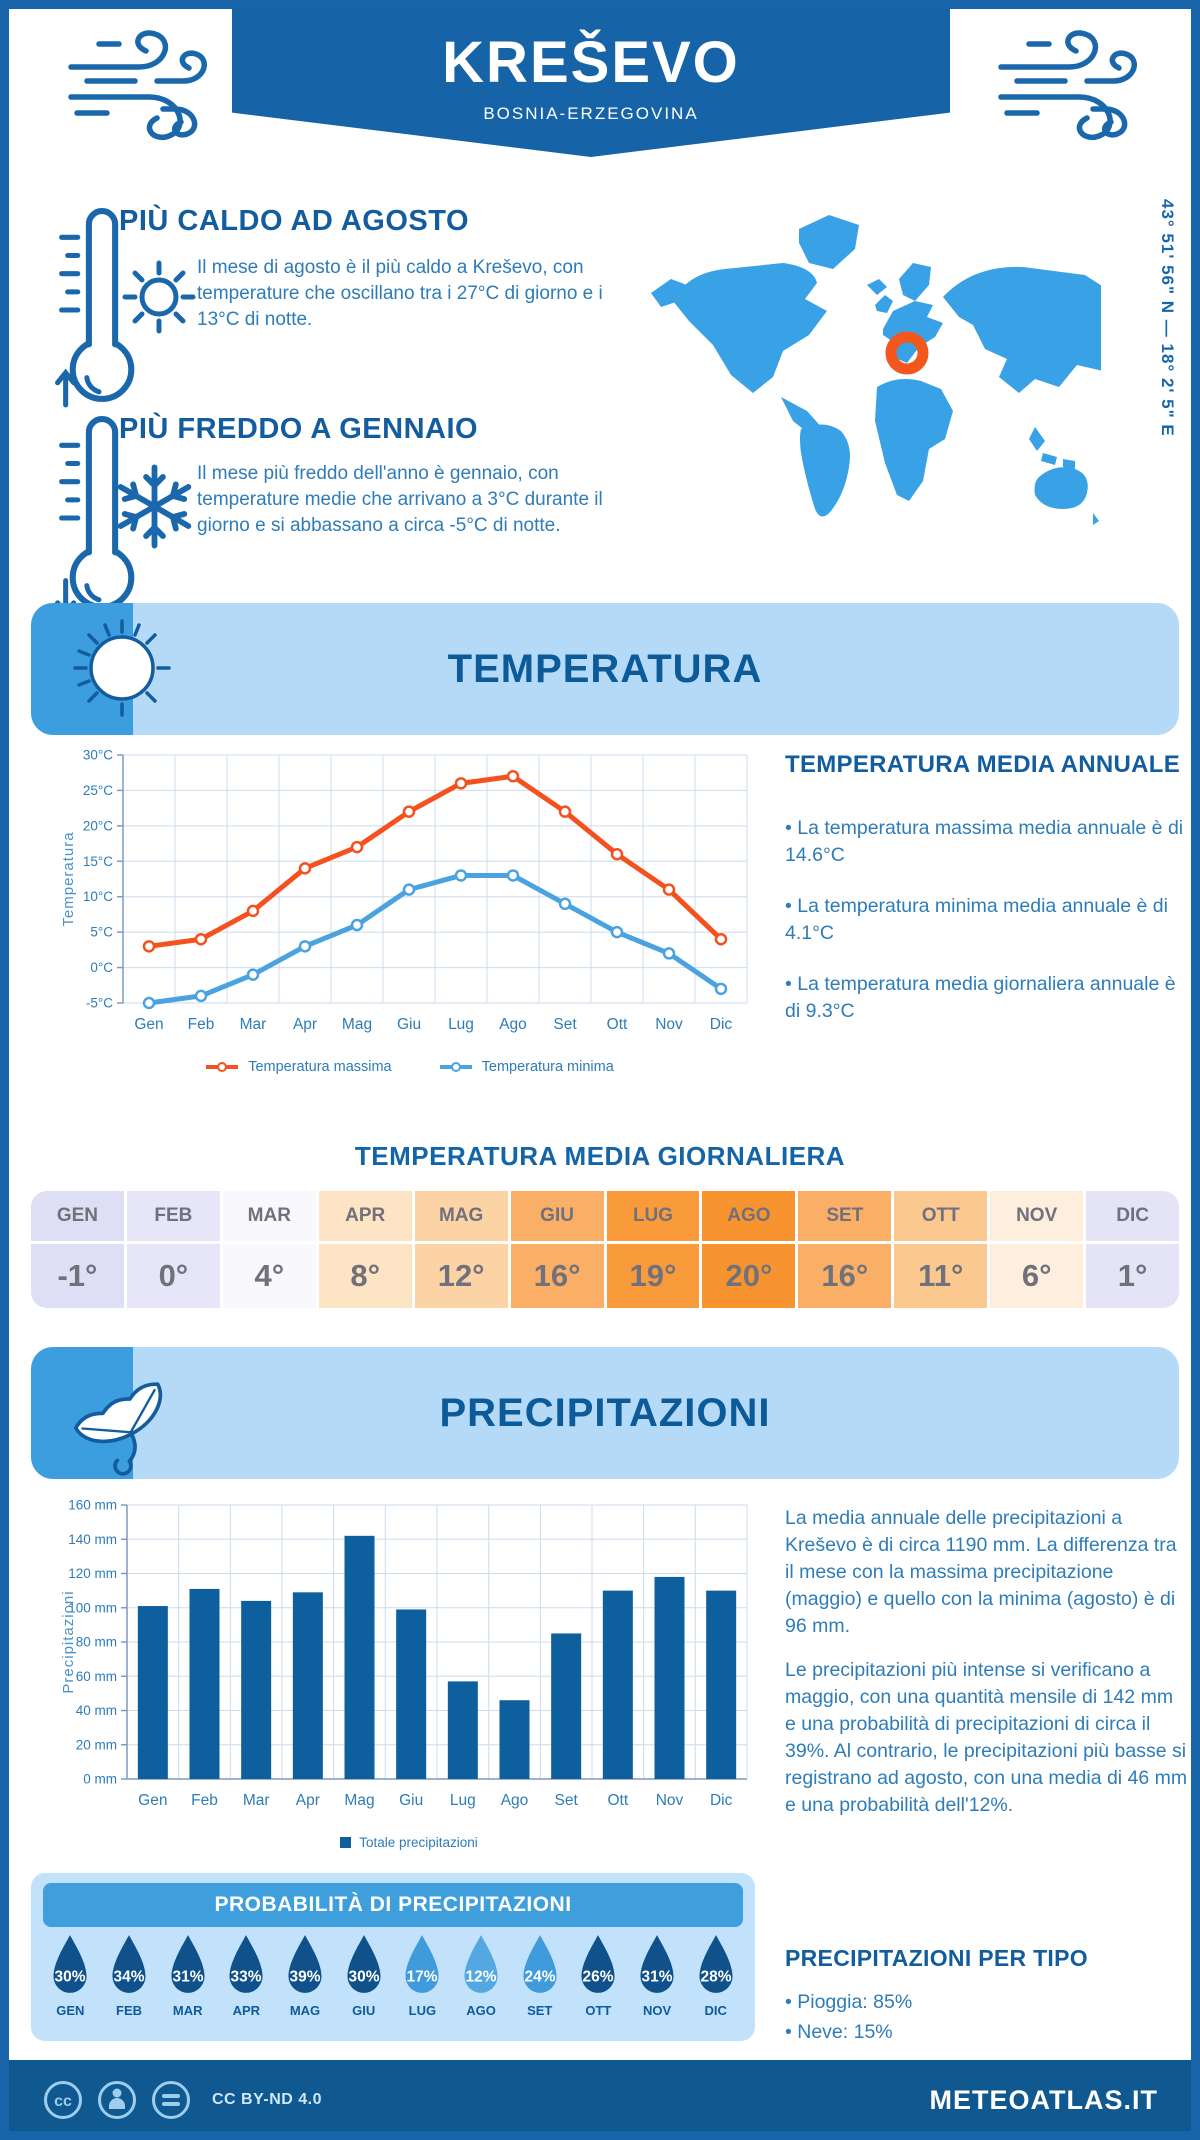 This screenshot has width=1200, height=2140. I want to click on precip-prob-drop: 30% GIU, so click(363, 1975).